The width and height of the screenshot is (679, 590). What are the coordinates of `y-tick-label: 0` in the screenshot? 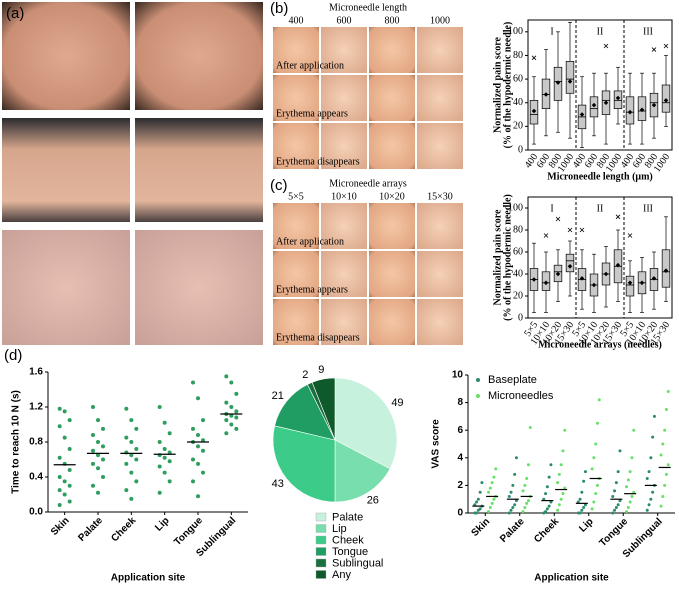 It's located at (460, 513).